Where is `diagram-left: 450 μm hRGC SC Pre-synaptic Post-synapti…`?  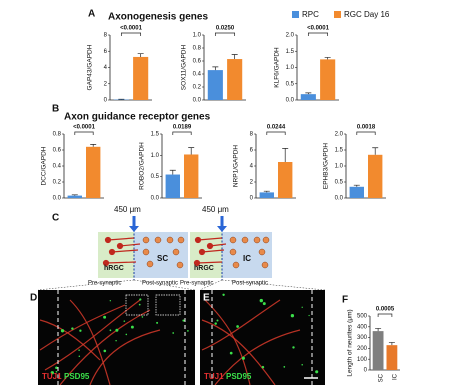 diagram-left: 450 μm hRGC SC Pre-synaptic Post-synapti… is located at coordinates (138, 246).